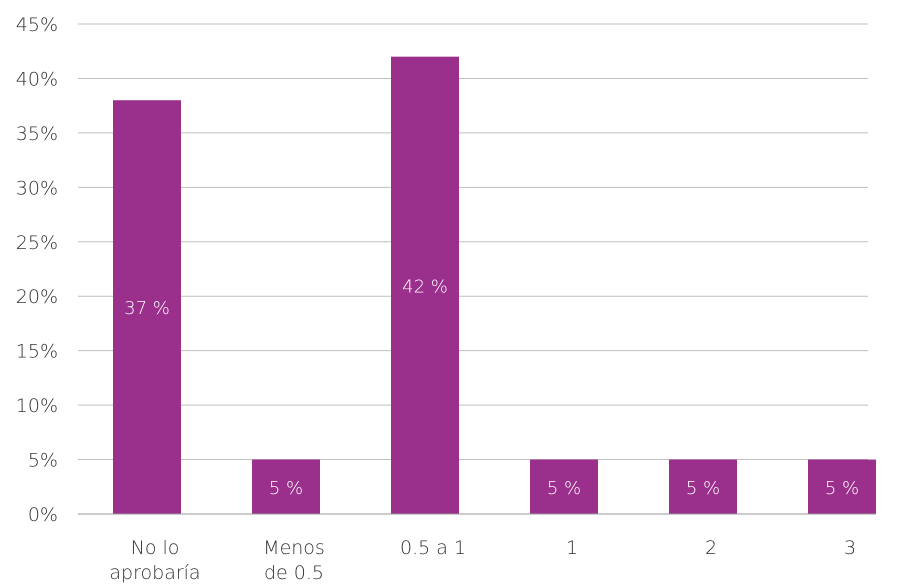 The image size is (900, 586). What do you see at coordinates (37, 188) in the screenshot?
I see `y-tick-label: 30%` at bounding box center [37, 188].